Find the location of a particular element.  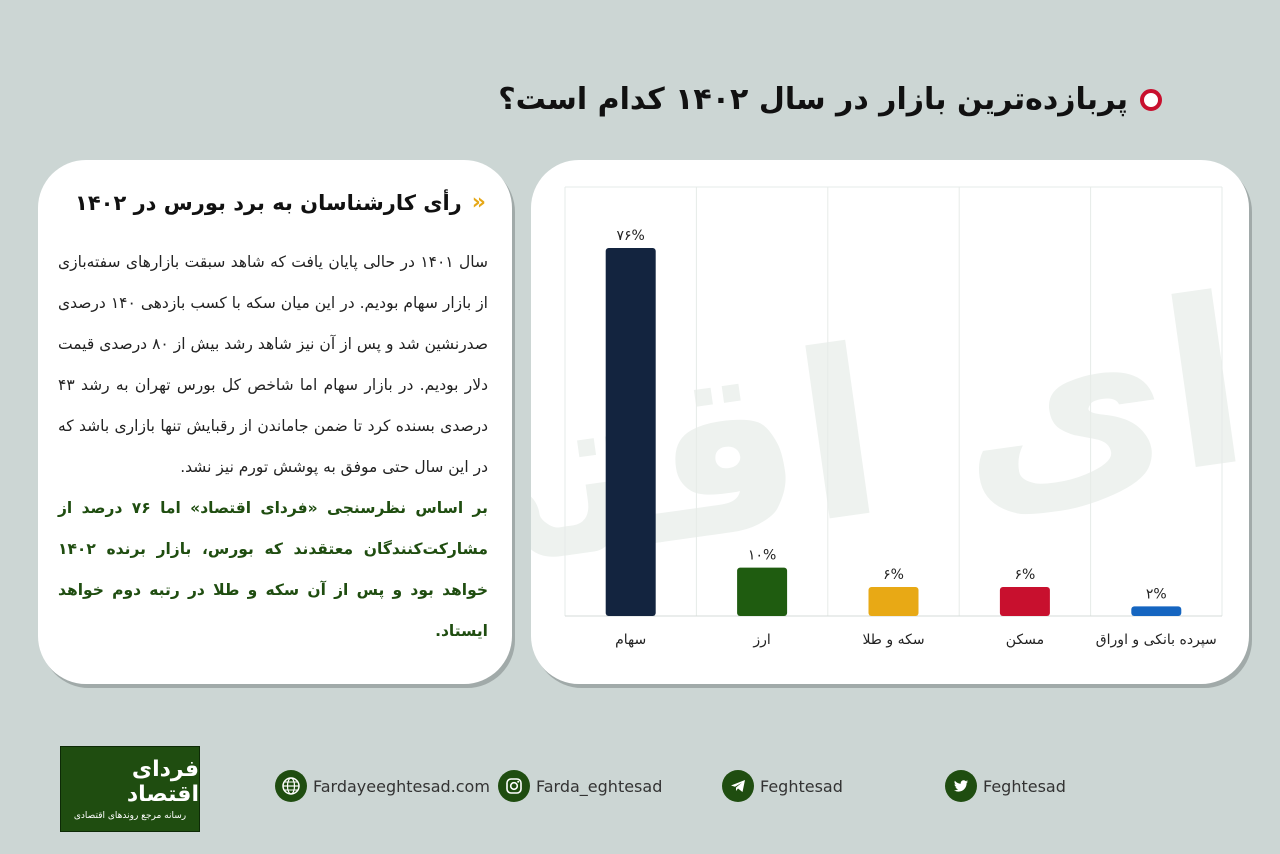

logo-text: فردای اقتصاد is located at coordinates (162, 782).